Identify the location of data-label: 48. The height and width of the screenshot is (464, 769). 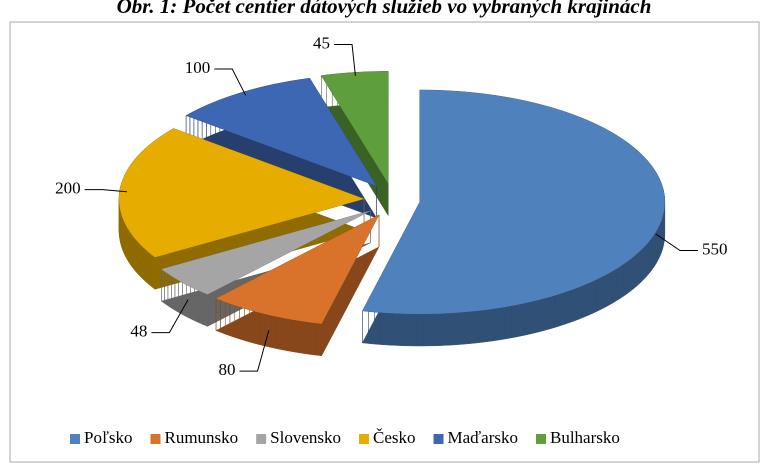
(138, 331).